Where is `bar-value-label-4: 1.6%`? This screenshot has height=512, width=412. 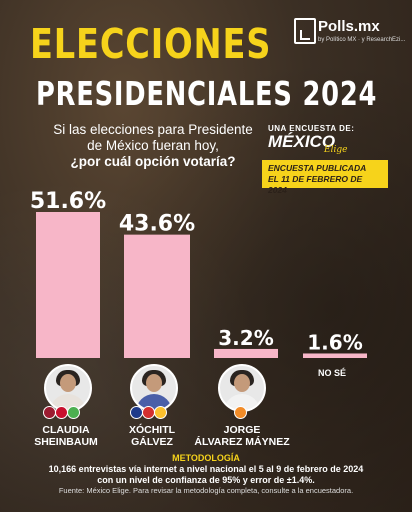 bar-value-label-4: 1.6% is located at coordinates (334, 342).